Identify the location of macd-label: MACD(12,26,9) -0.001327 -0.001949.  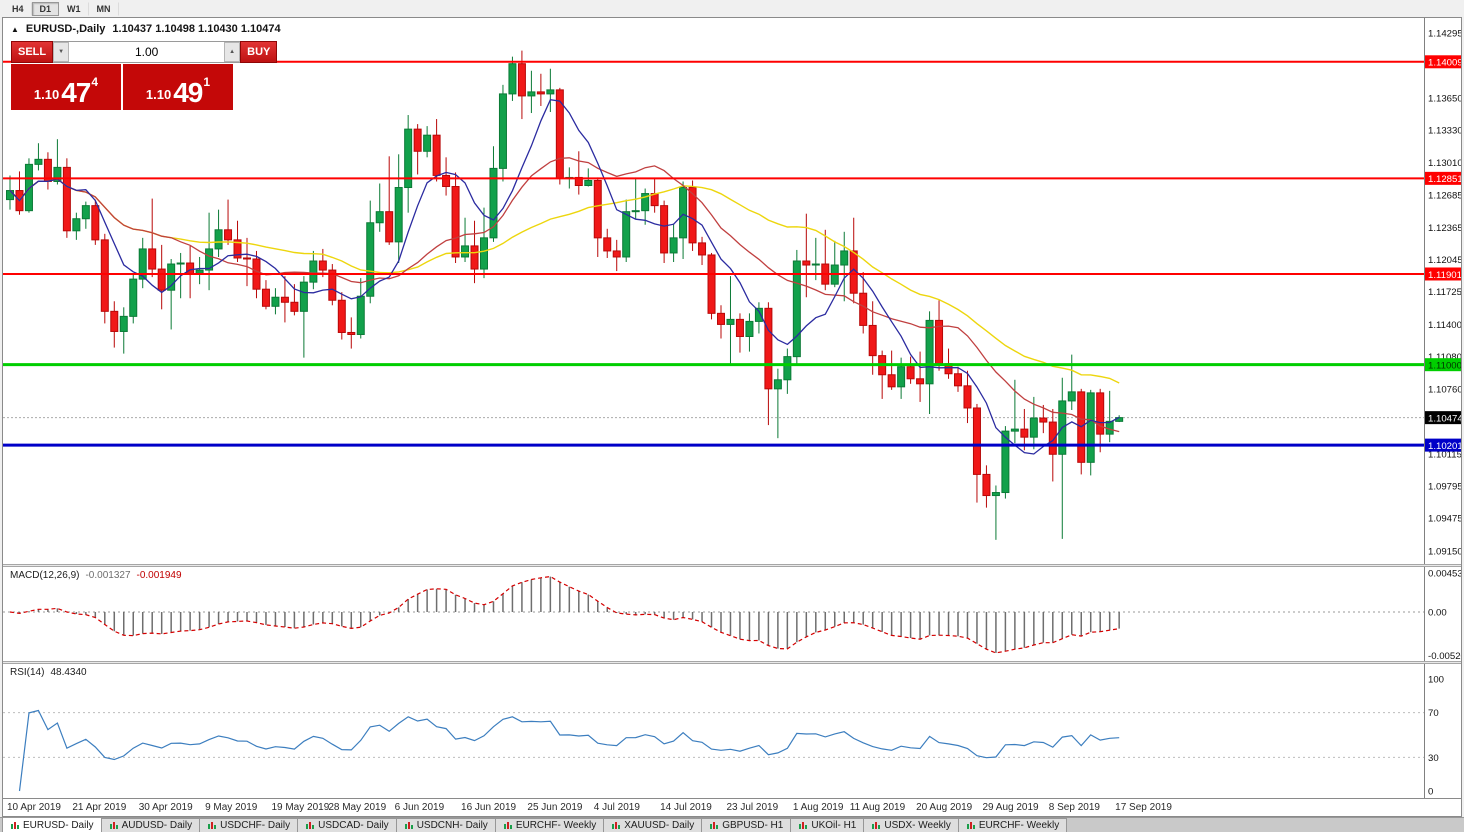
(96, 575).